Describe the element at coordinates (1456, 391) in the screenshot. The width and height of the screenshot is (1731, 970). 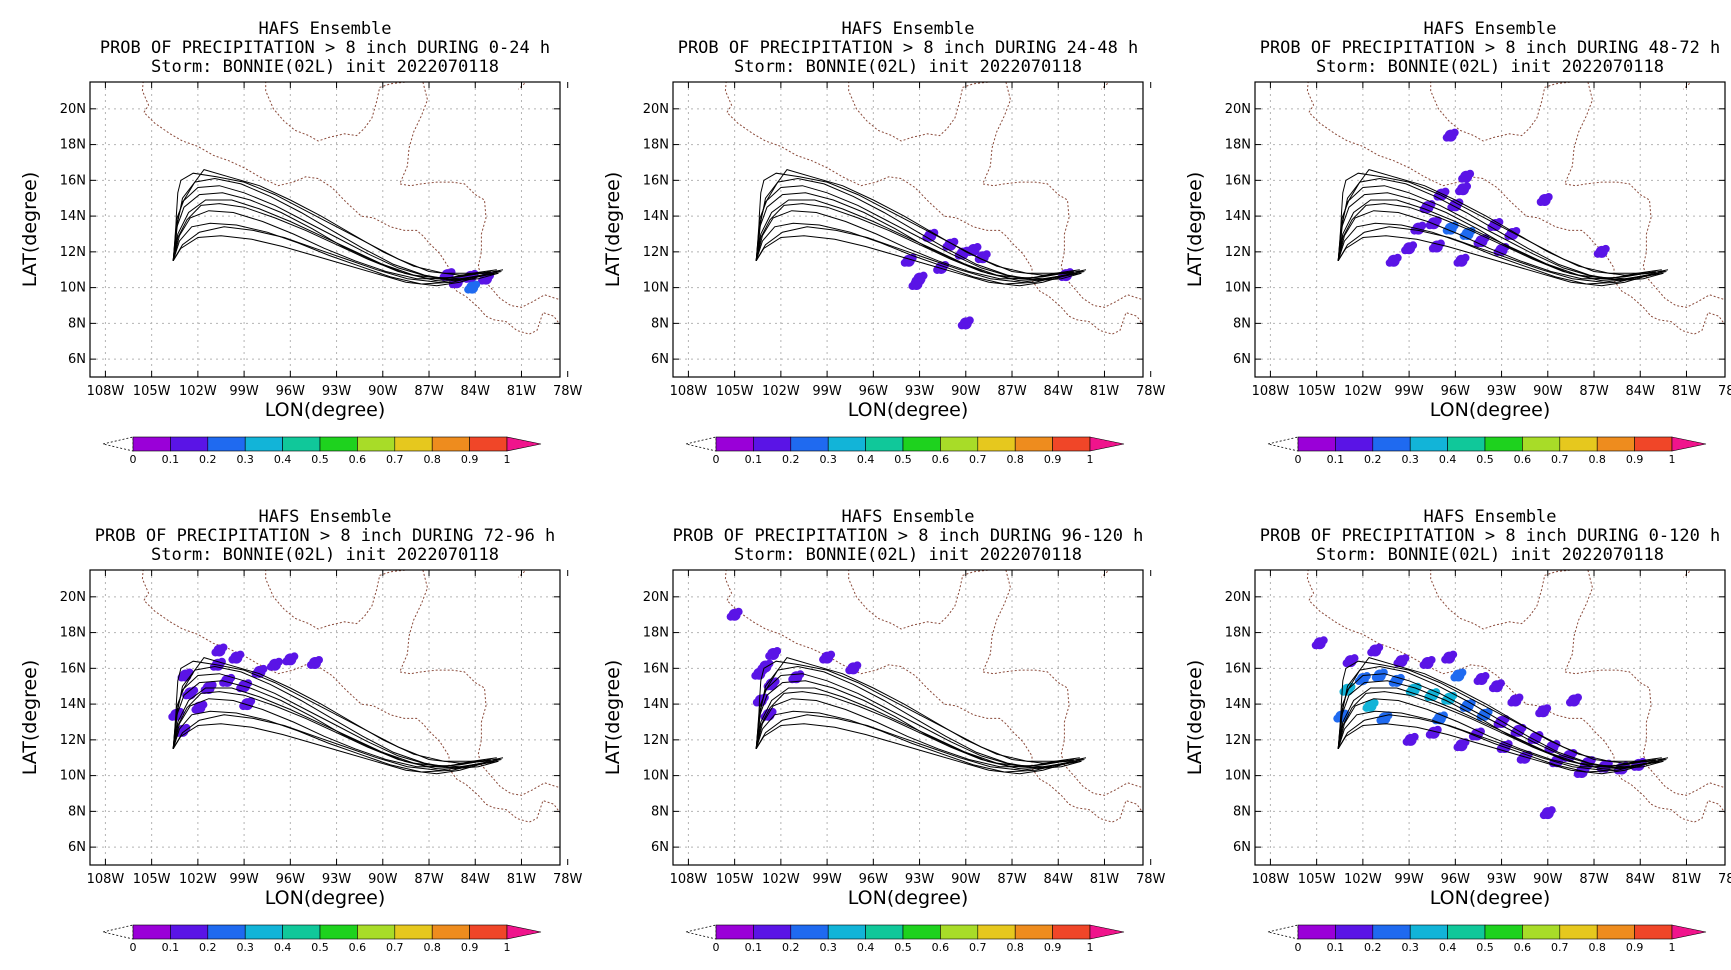
I see `x-tick-label: 96W` at that location.